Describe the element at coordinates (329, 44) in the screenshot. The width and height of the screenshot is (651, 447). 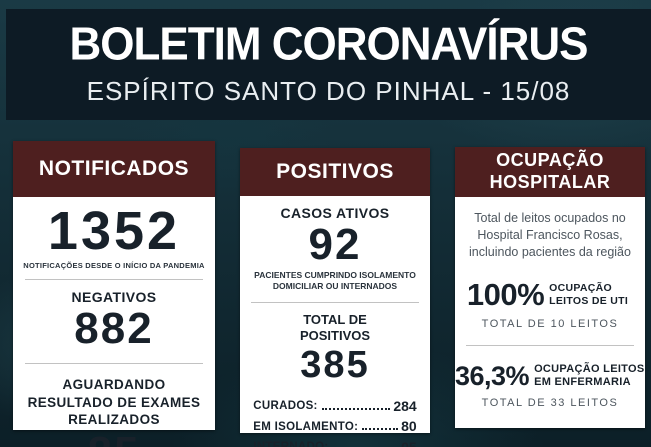
I see `bulletin-title: BOLETIM CORONAVÍRUS` at that location.